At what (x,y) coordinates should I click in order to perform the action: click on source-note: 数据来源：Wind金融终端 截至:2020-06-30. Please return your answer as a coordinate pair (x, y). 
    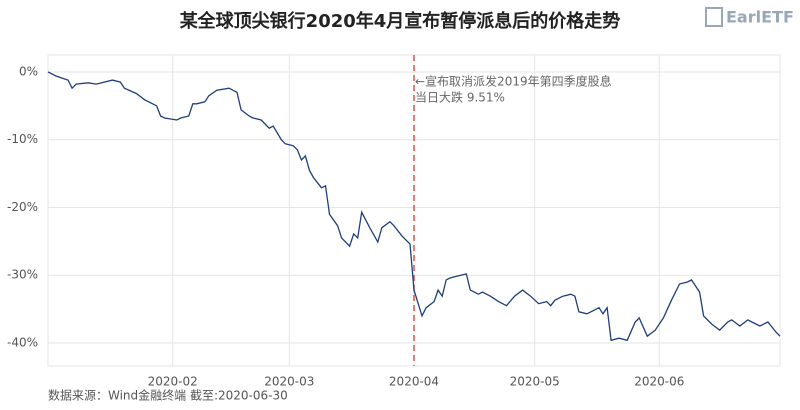
    Looking at the image, I should click on (168, 395).